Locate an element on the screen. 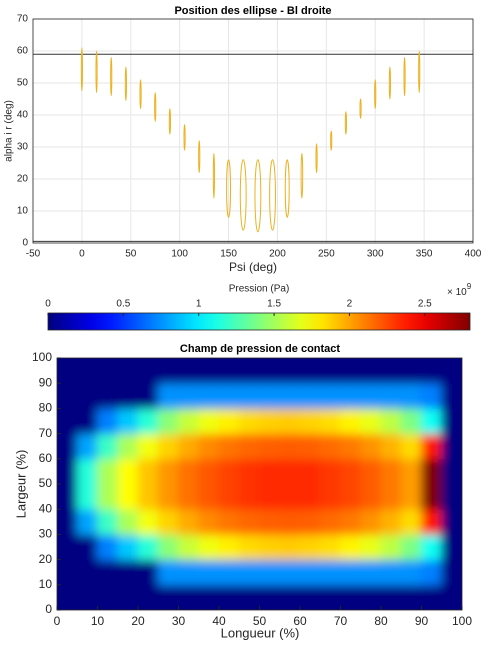  y-tick-label: 80 is located at coordinates (46, 408).